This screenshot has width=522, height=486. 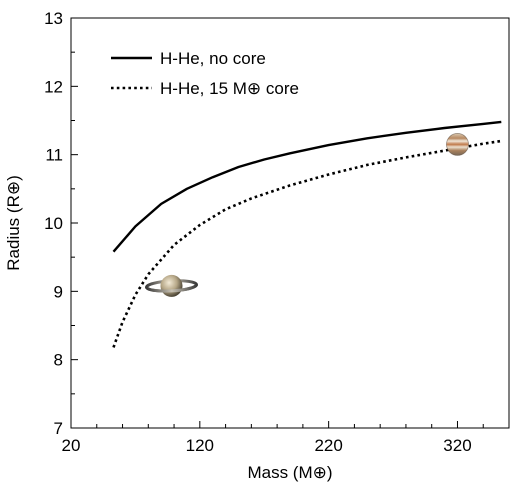 What do you see at coordinates (58, 291) in the screenshot?
I see `y-tick-label: 9` at bounding box center [58, 291].